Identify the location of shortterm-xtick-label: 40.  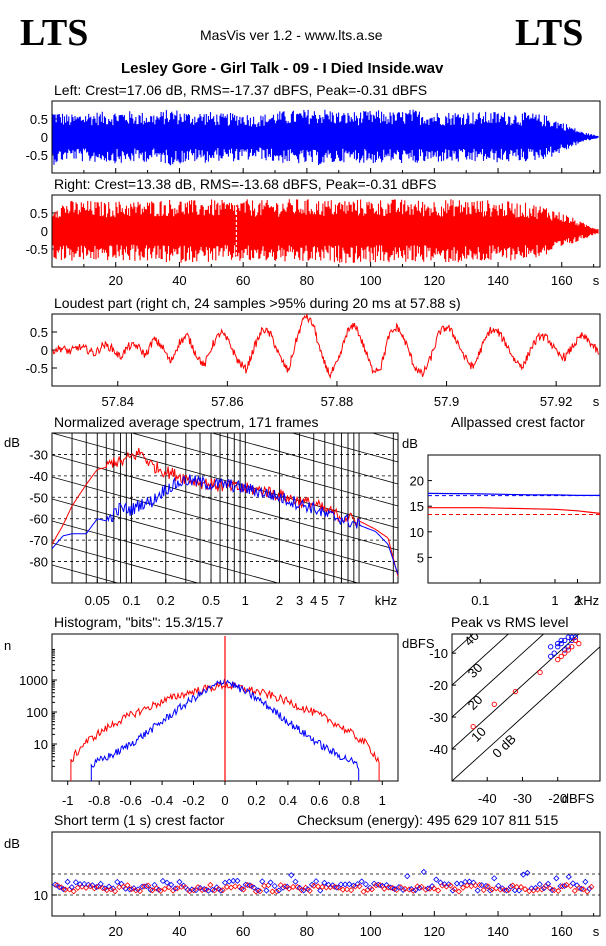
(179, 931).